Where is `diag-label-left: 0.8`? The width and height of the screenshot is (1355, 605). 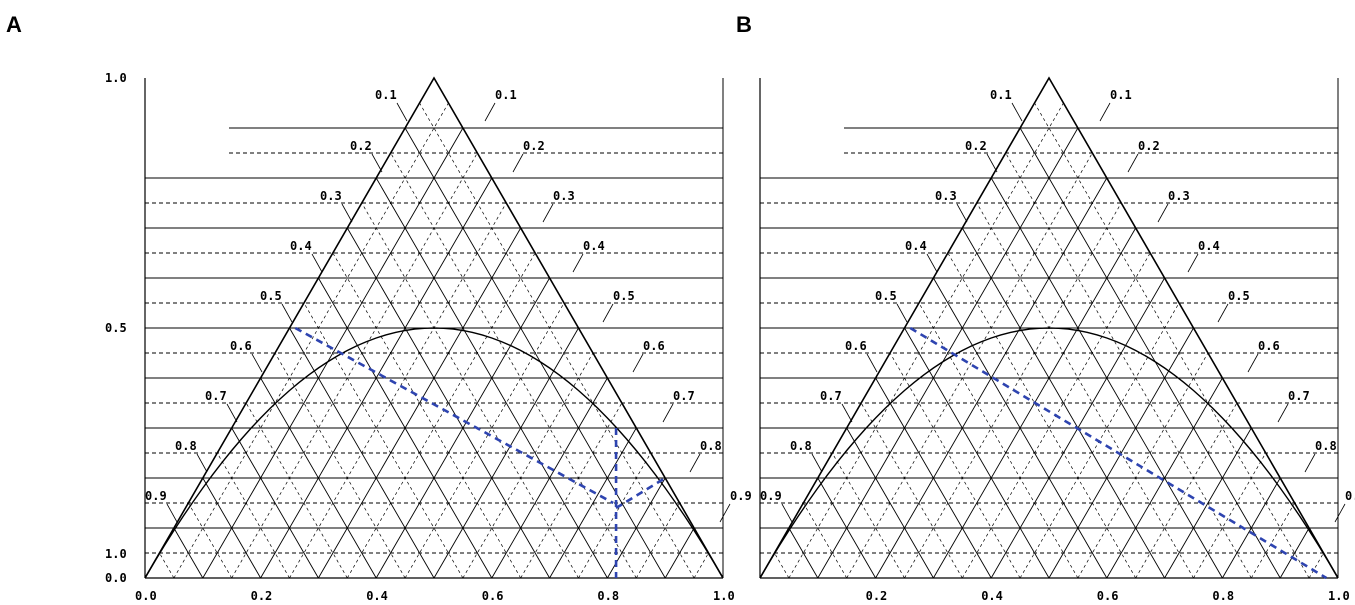
diag-label-left: 0.8 is located at coordinates (801, 446).